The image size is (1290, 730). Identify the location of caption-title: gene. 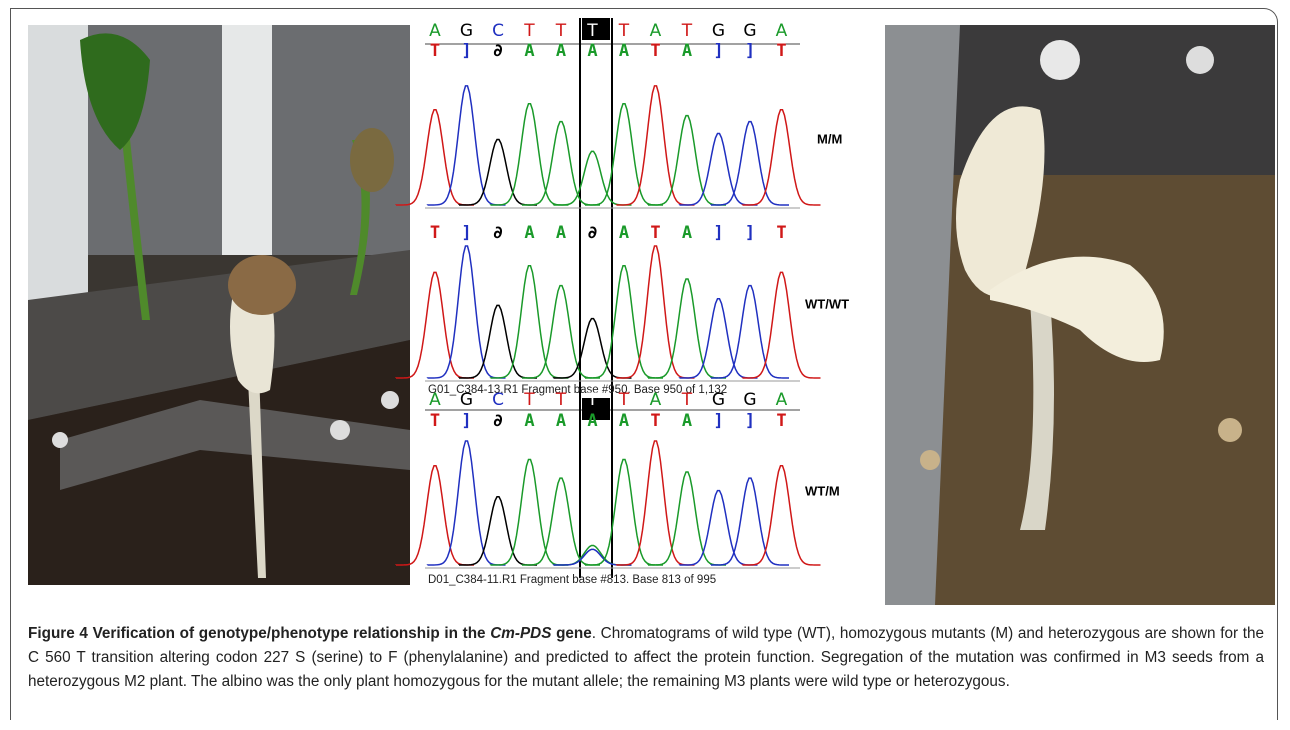
(571, 633).